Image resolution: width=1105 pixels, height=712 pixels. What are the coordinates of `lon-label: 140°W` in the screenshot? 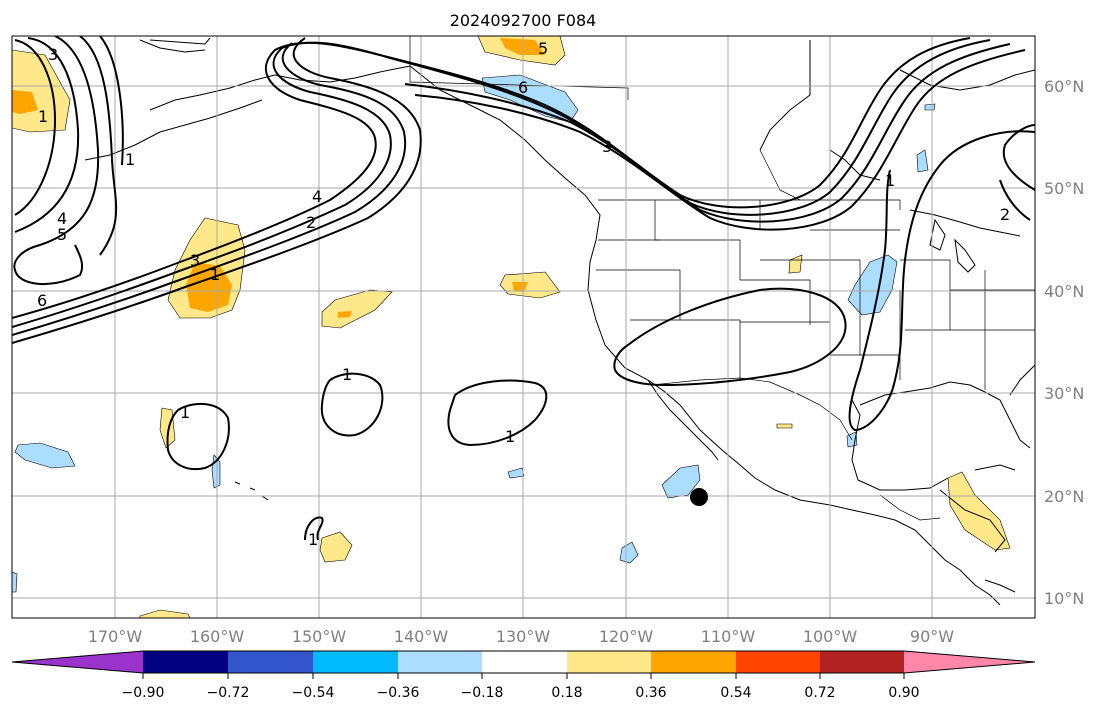 It's located at (421, 636).